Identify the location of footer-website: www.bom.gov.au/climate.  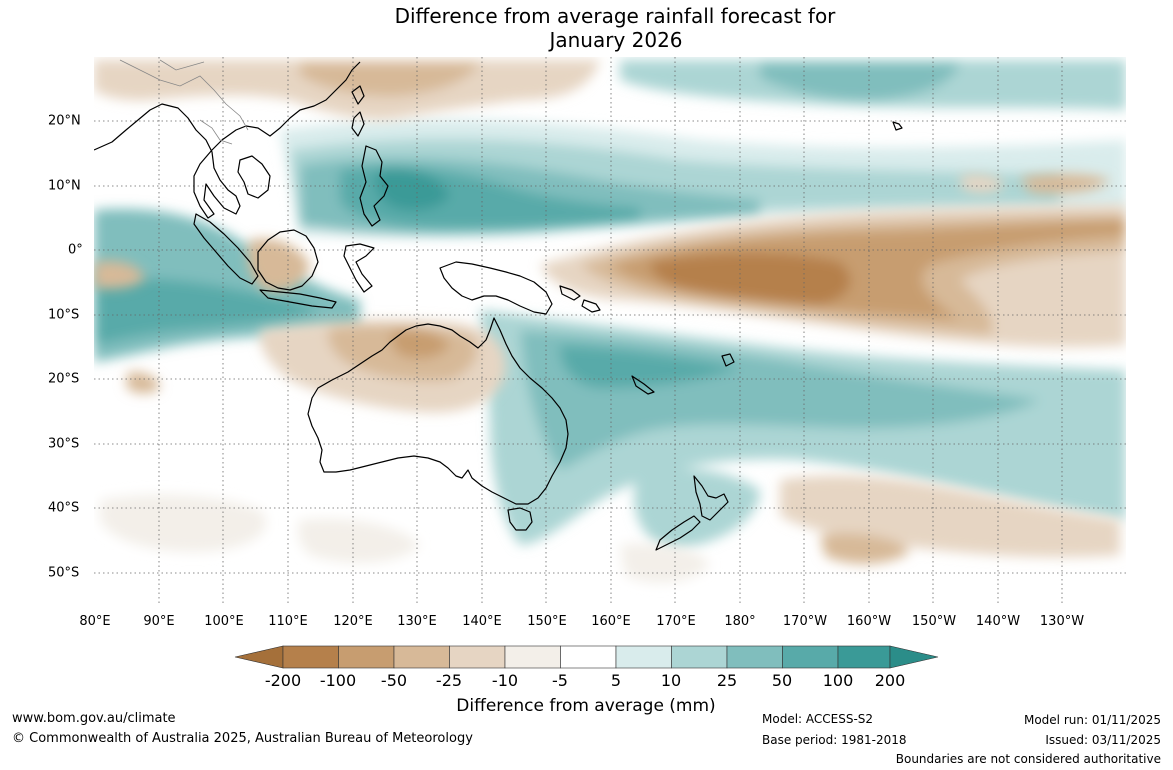
(94, 718).